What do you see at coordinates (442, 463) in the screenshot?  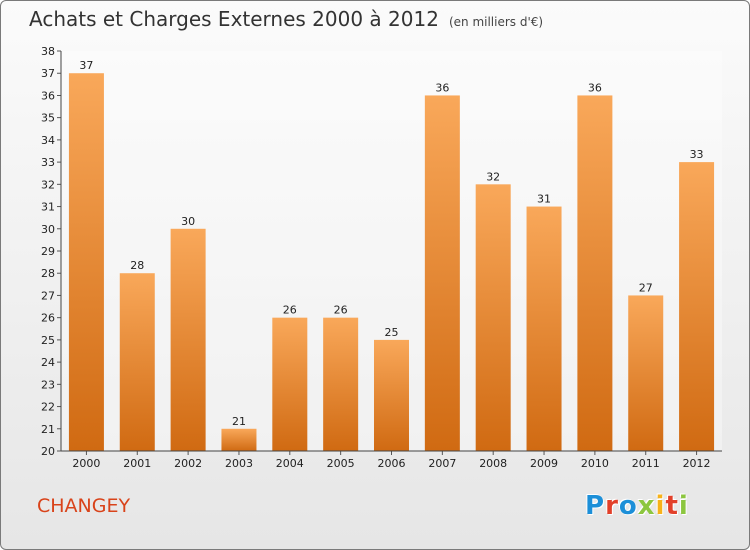 I see `x-tick-label: 2007` at bounding box center [442, 463].